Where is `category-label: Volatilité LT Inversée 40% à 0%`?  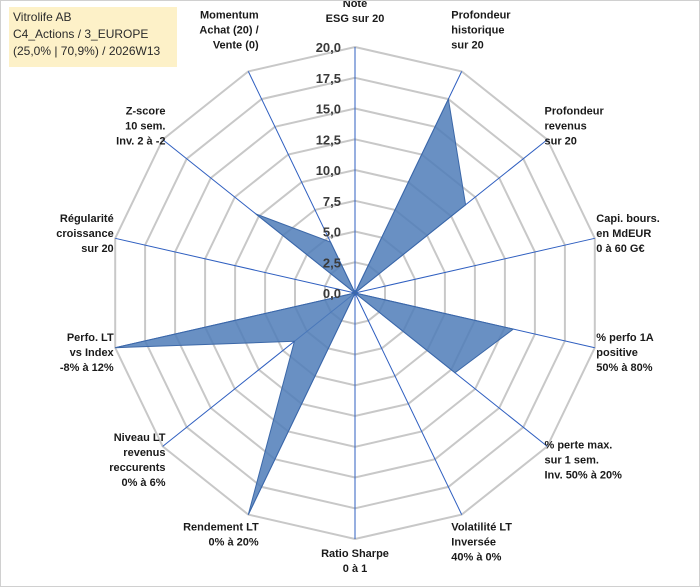
category-label: Volatilité LT Inversée 40% à 0% is located at coordinates (481, 543).